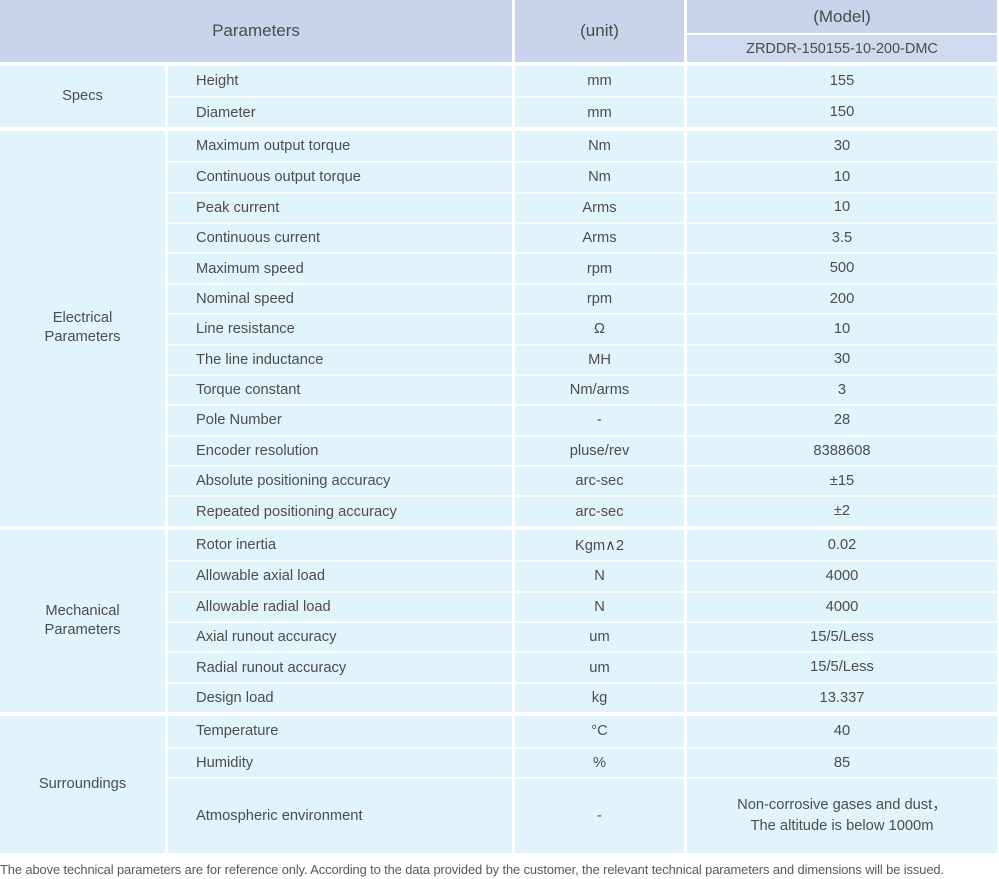 This screenshot has height=879, width=999. Describe the element at coordinates (599, 761) in the screenshot. I see `unit-cell: %` at that location.